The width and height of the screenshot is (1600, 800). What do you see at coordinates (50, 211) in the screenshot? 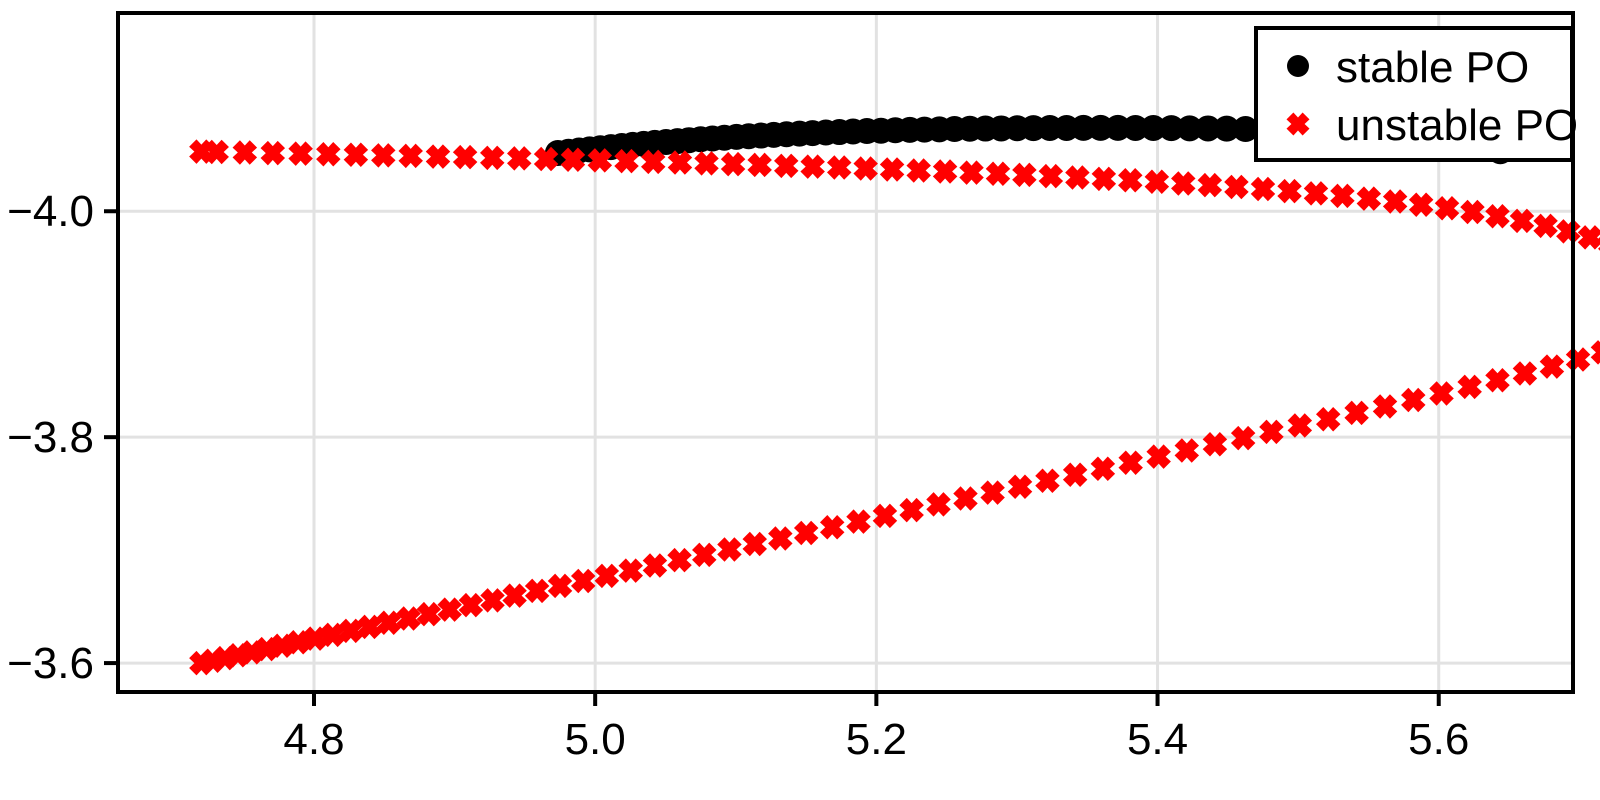
I see `y-tick-label: −4.0` at bounding box center [50, 211].